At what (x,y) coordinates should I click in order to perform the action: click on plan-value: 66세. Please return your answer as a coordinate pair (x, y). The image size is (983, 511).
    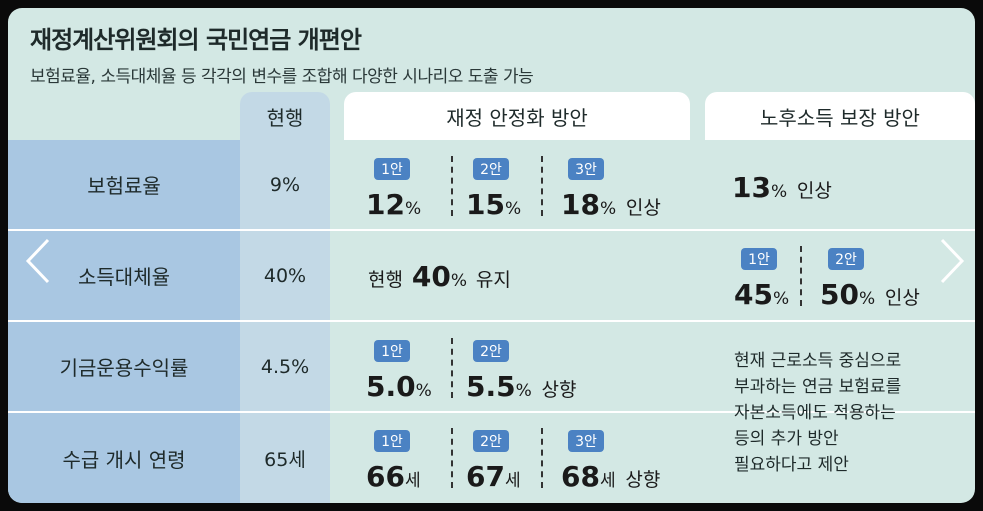
    Looking at the image, I should click on (393, 476).